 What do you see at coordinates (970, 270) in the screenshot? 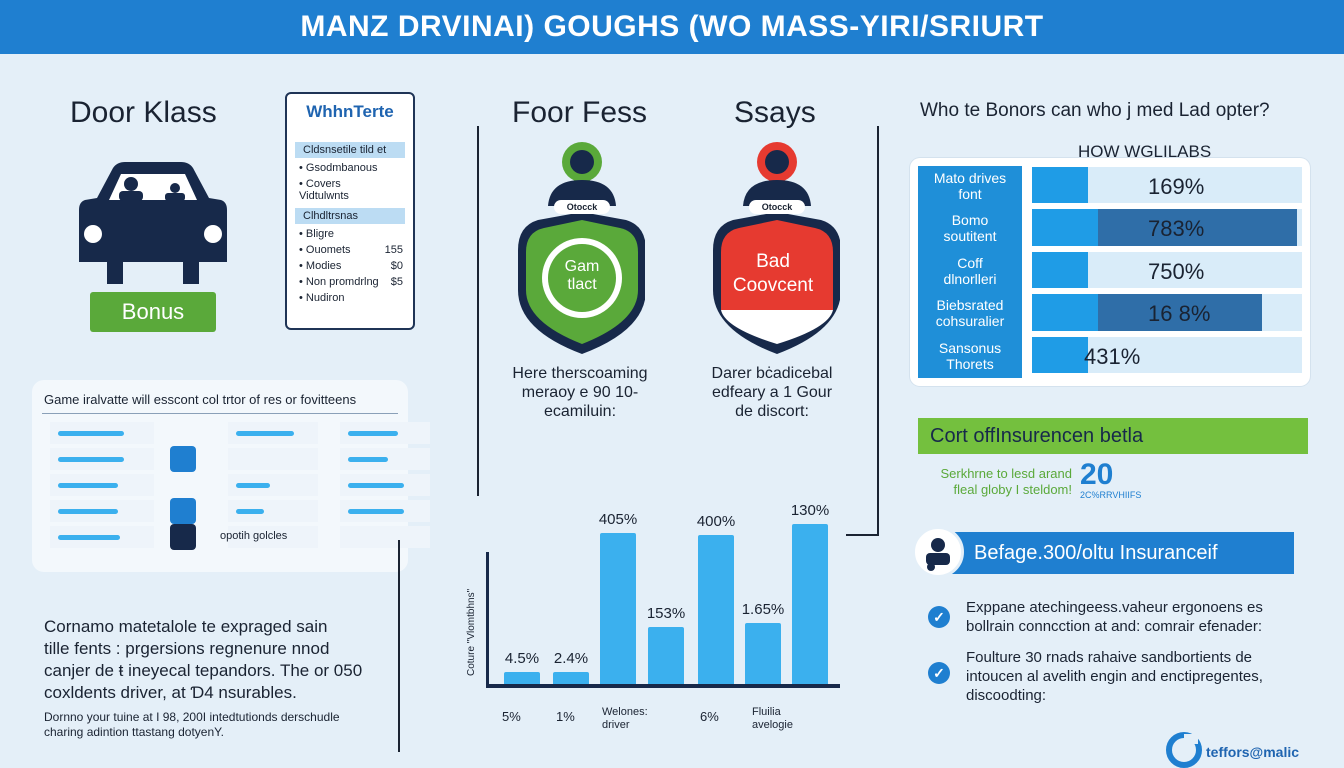
I see `percent-row-label: Coff dlnorlleri` at bounding box center [970, 270].